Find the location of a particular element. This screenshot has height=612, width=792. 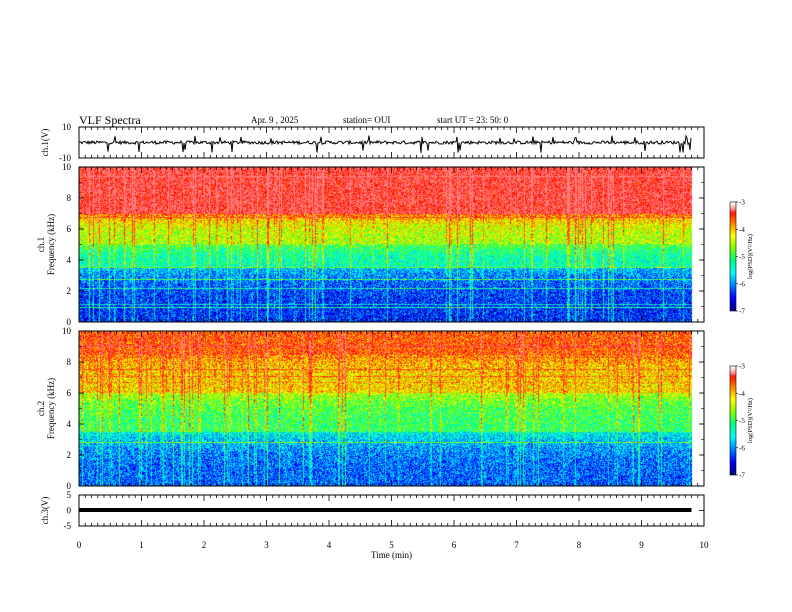

y-tick-label: -10 is located at coordinates (65, 158).